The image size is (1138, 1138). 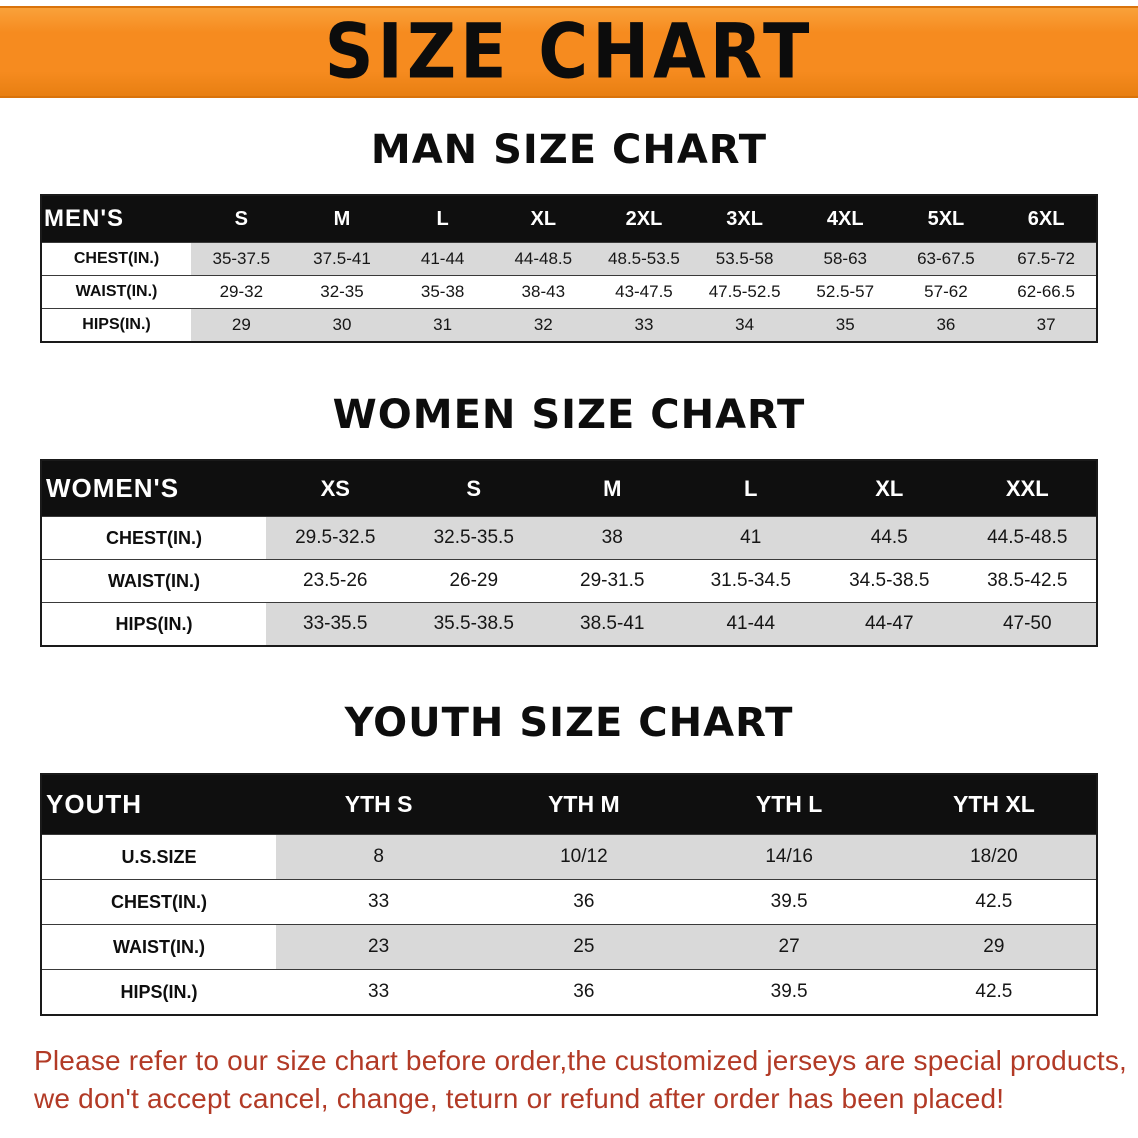 What do you see at coordinates (543, 259) in the screenshot?
I see `size-value-cell: 44-48.5` at bounding box center [543, 259].